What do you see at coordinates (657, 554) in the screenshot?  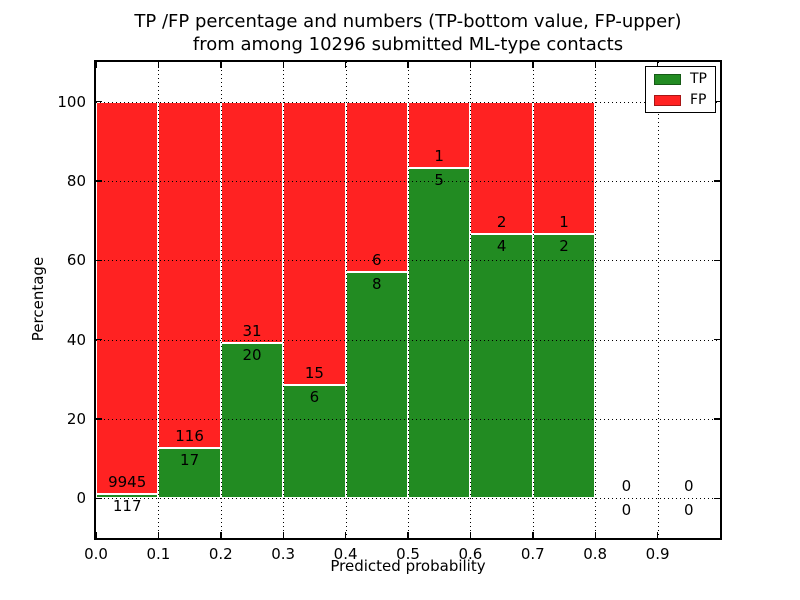 I see `x-tick-label: 0.9` at bounding box center [657, 554].